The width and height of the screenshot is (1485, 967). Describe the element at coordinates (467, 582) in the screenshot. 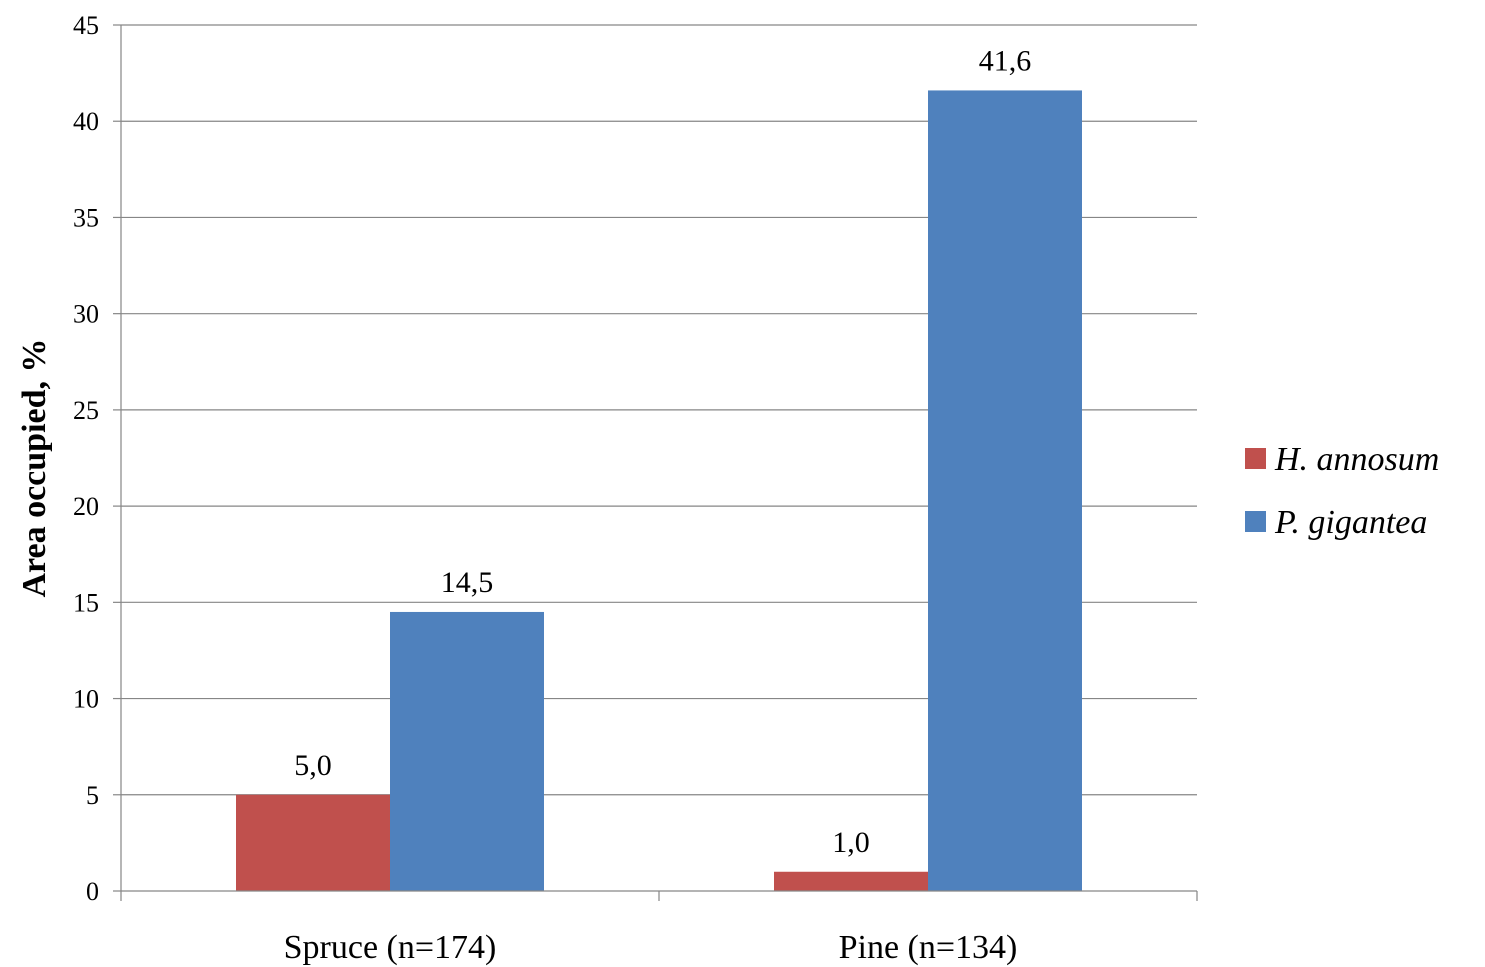

I see `data-label: 14,5` at that location.